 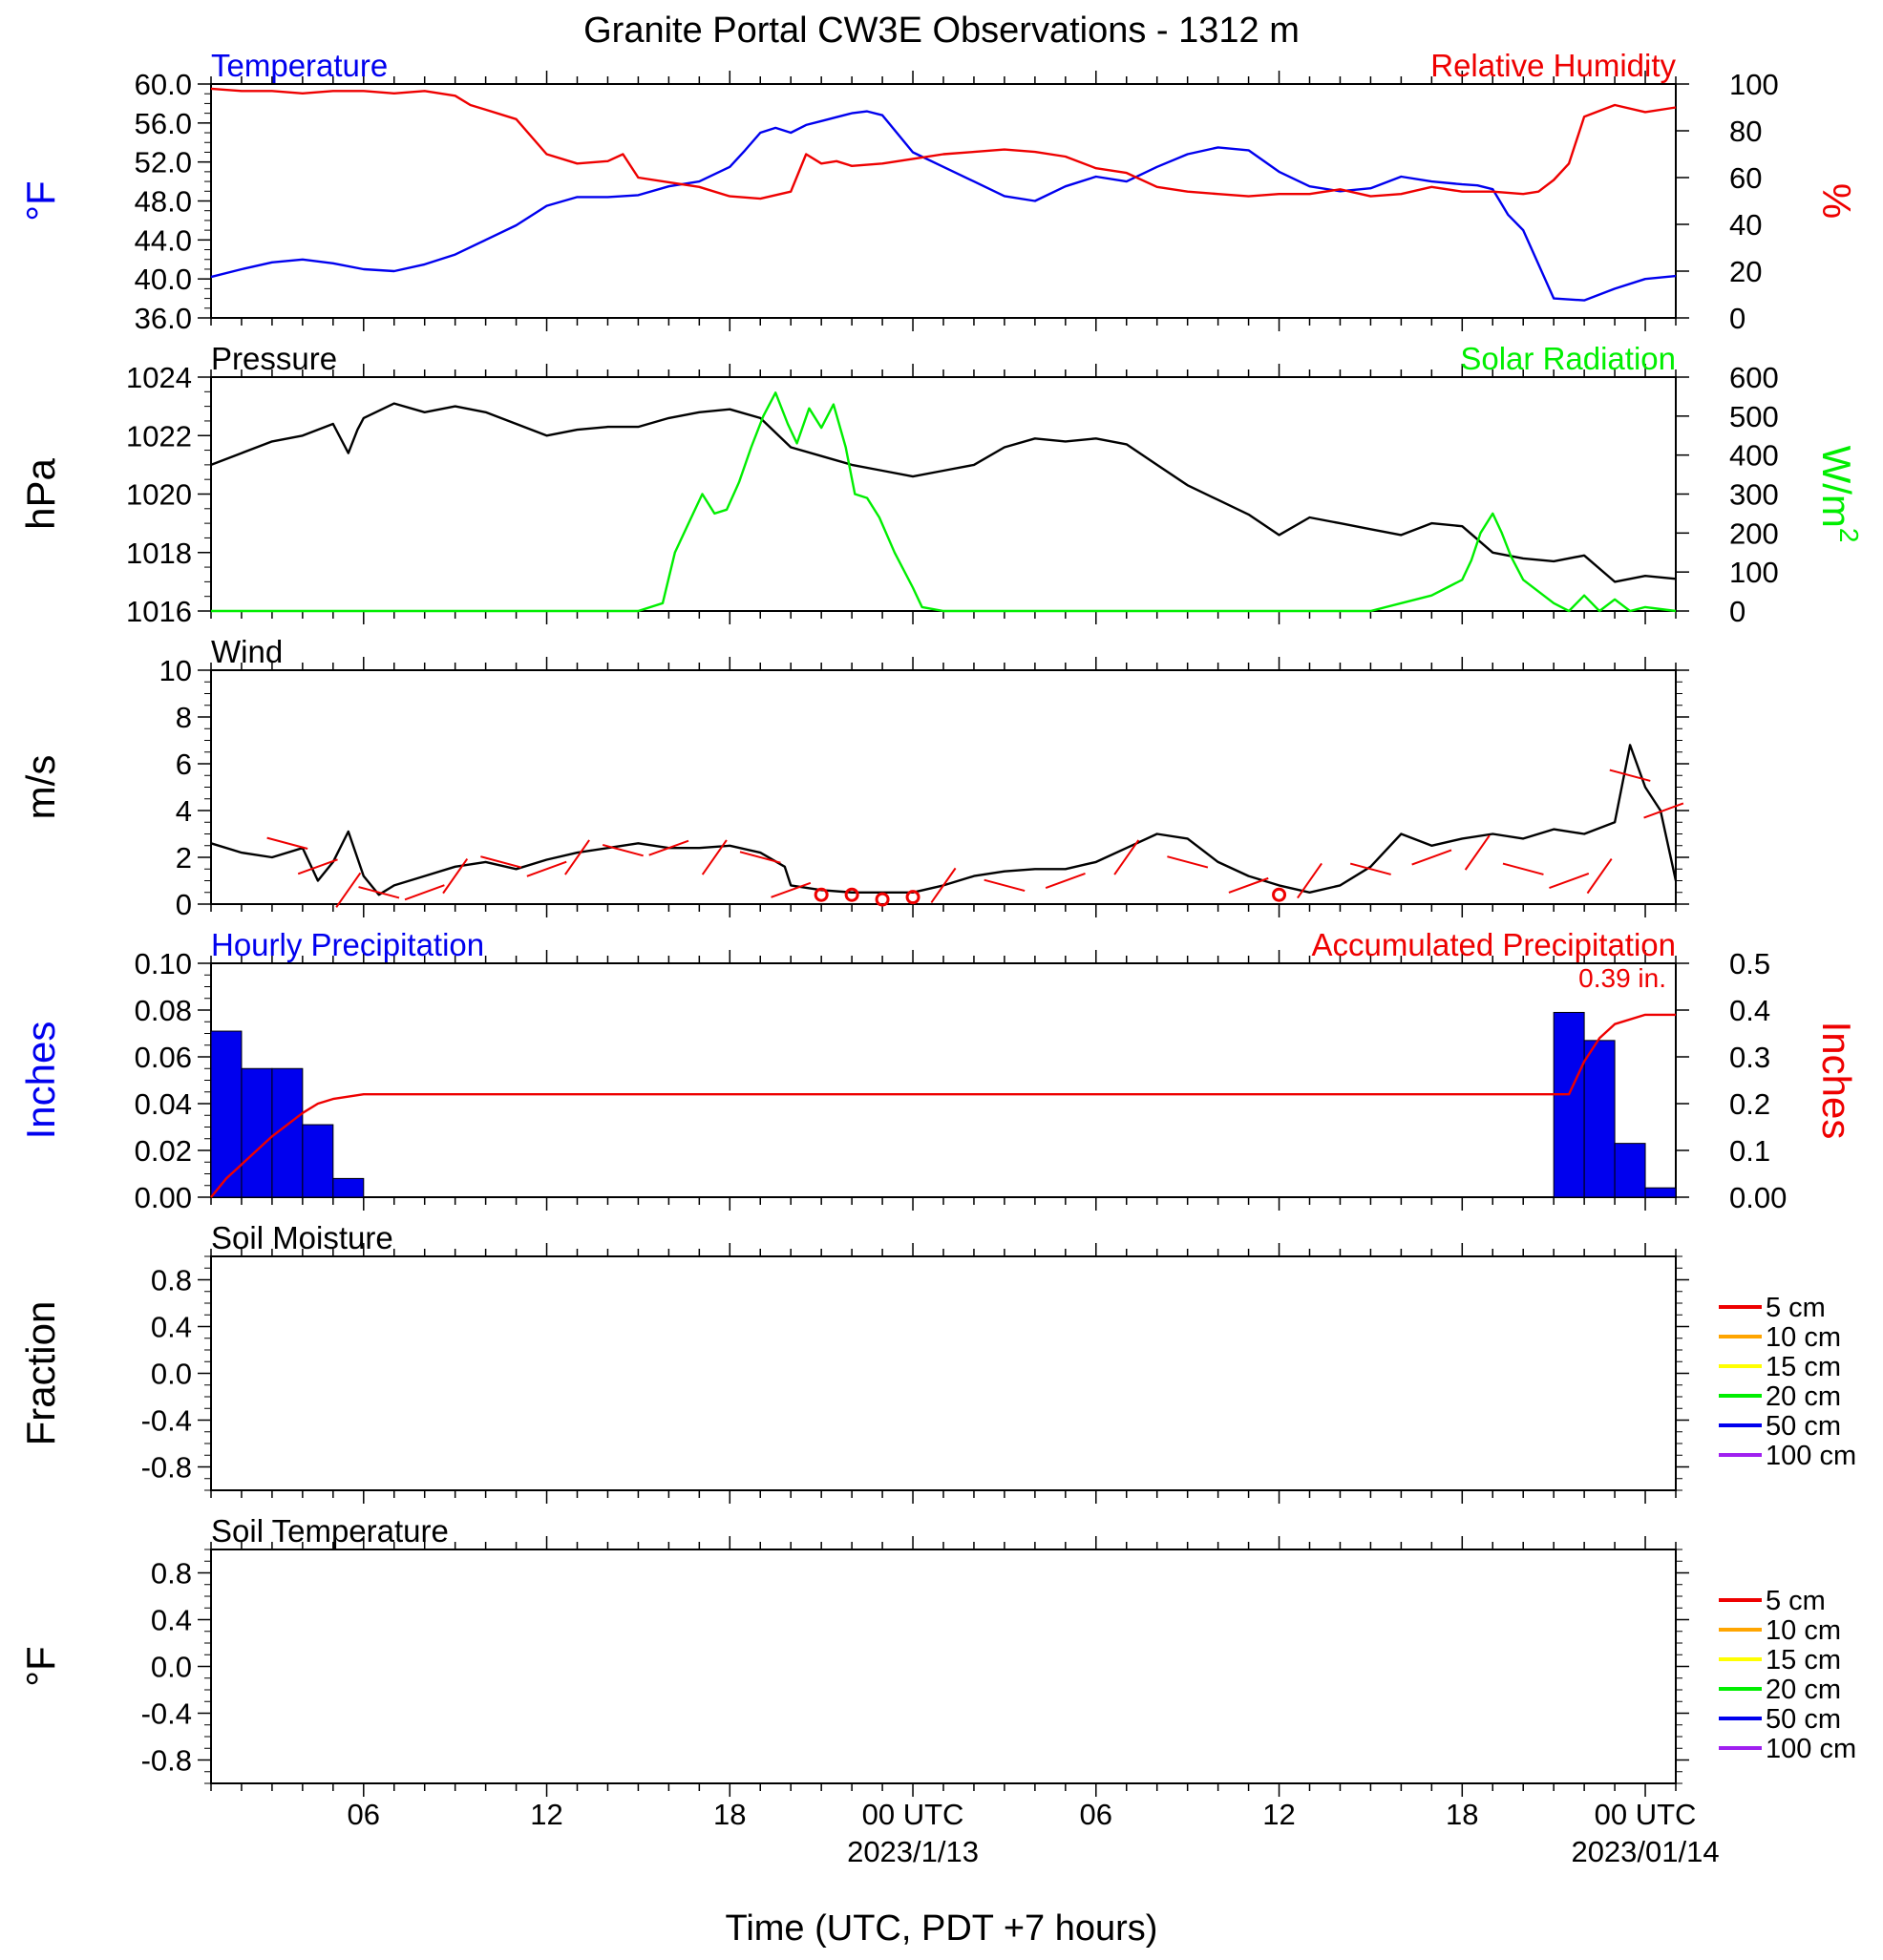 What do you see at coordinates (163, 123) in the screenshot?
I see `y-tick-label-left: 56.0` at bounding box center [163, 123].